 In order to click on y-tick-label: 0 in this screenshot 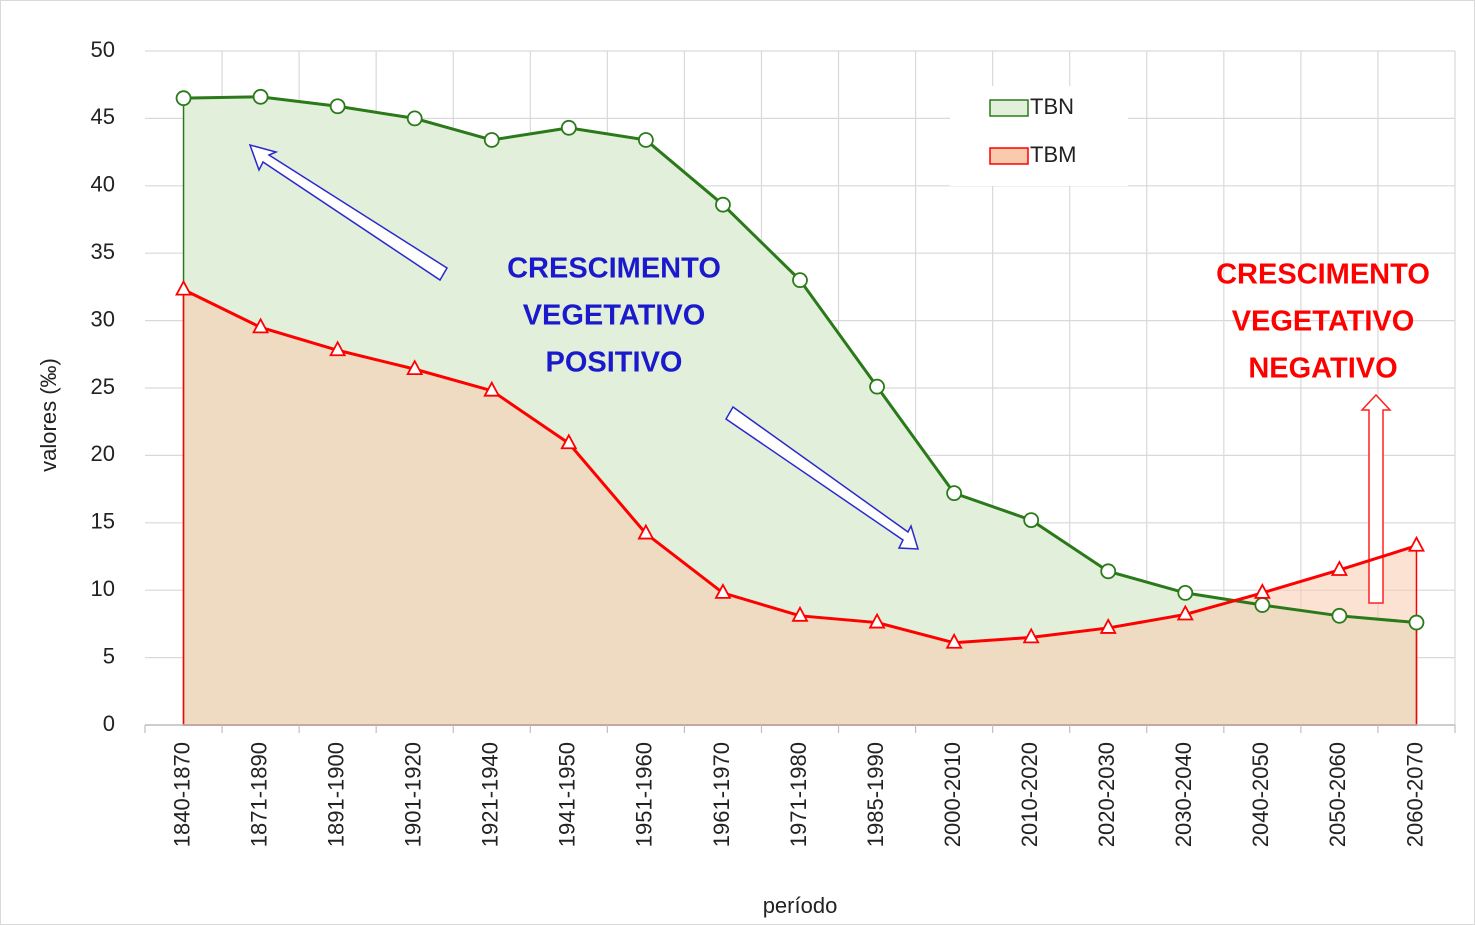, I will do `click(109, 723)`.